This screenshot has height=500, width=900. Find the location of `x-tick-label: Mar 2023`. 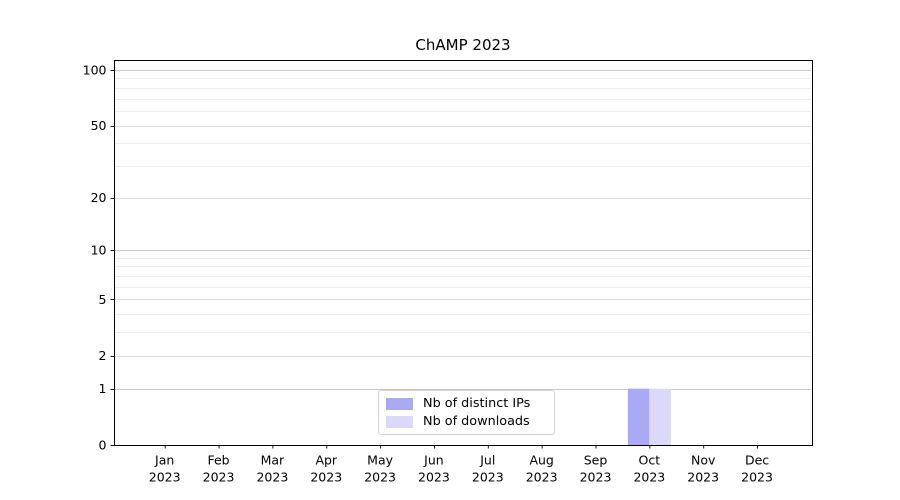

x-tick-label: Mar 2023 is located at coordinates (272, 469).